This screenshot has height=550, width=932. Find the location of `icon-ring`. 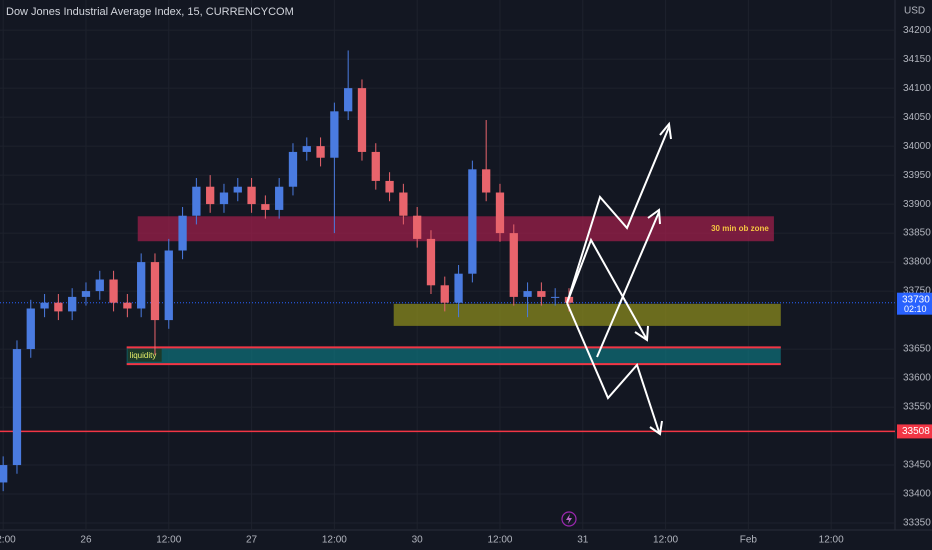

icon-ring is located at coordinates (569, 519).